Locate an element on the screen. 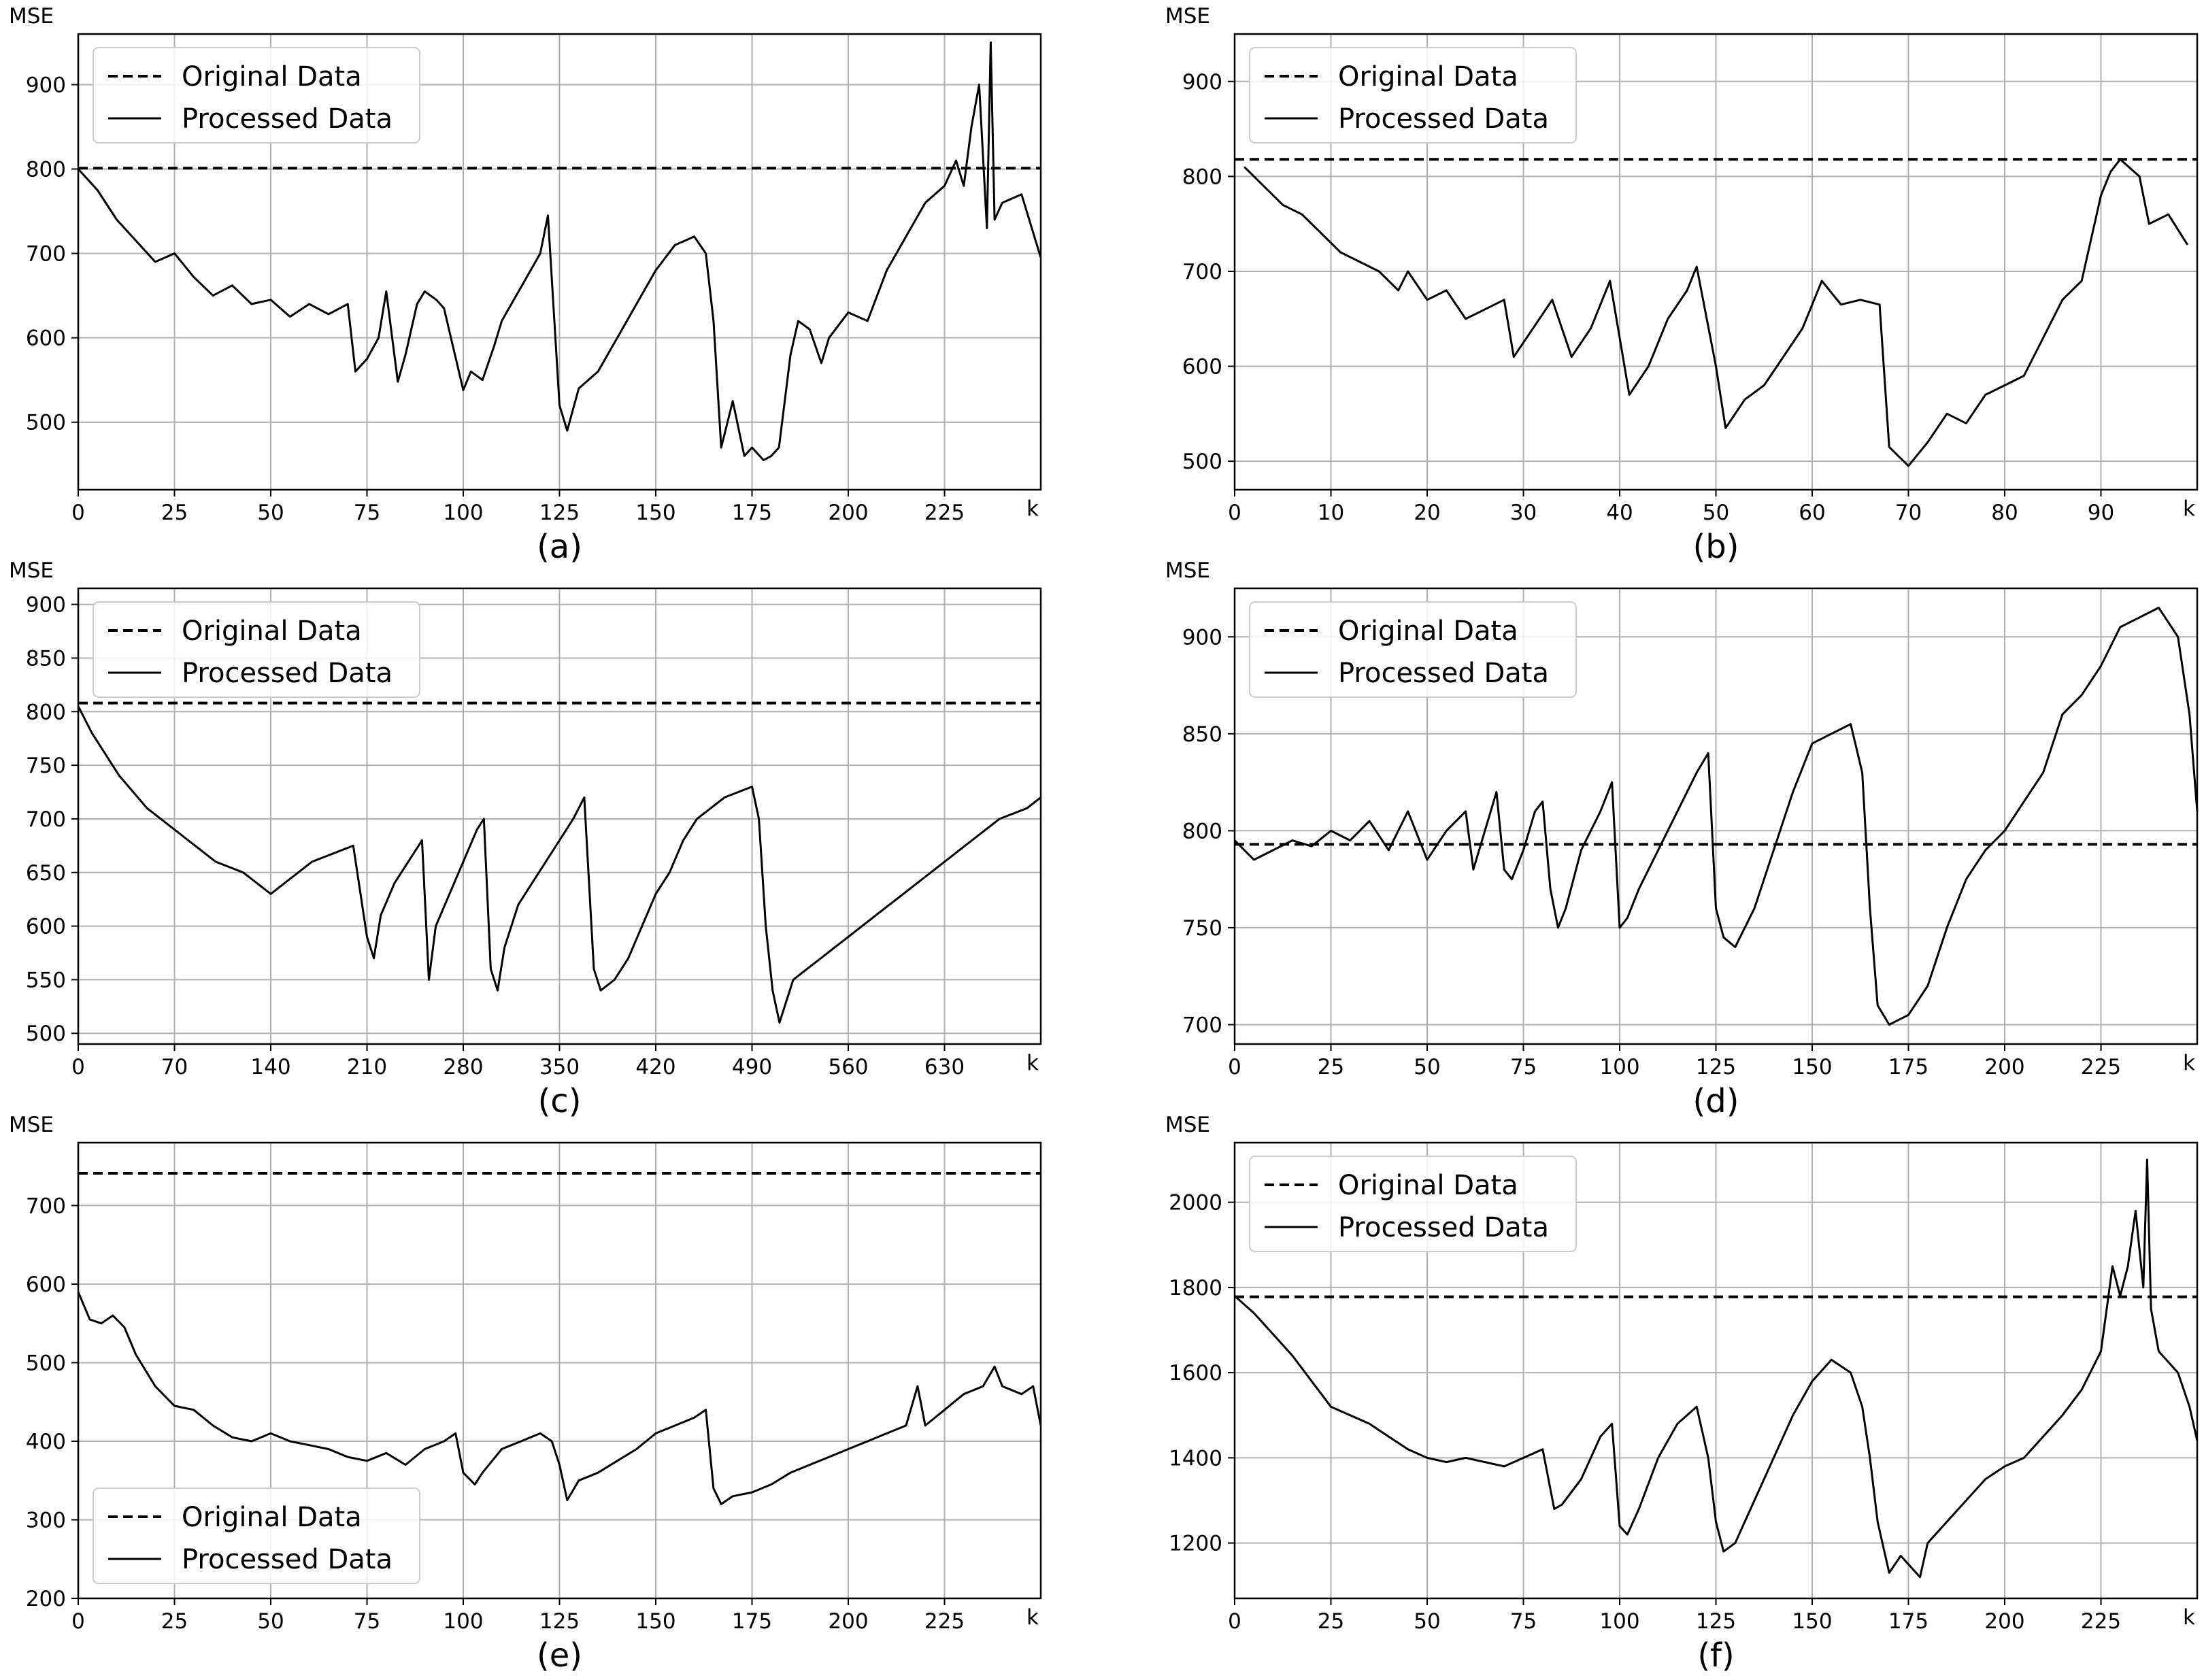 The width and height of the screenshot is (2204, 1680). x-tick-label: 20 is located at coordinates (1427, 513).